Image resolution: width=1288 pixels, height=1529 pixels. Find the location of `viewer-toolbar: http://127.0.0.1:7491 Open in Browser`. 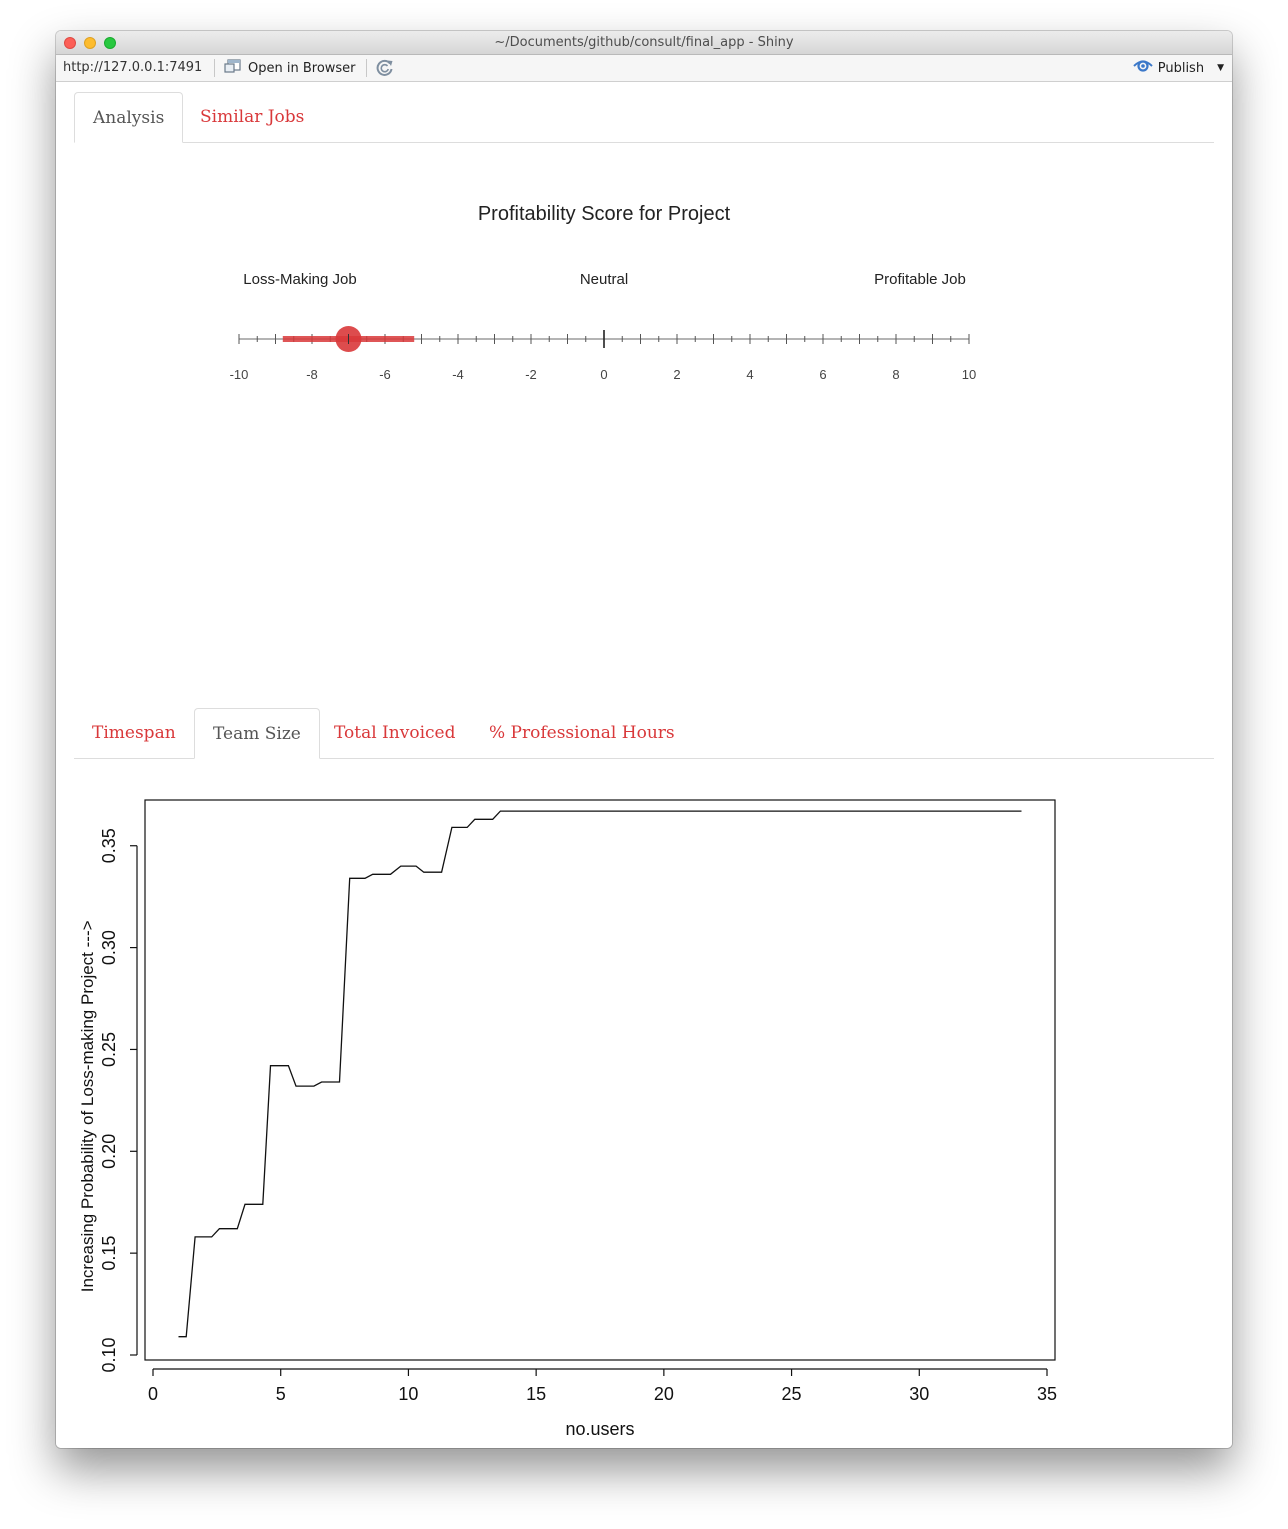

viewer-toolbar: http://127.0.0.1:7491 Open in Browser is located at coordinates (644, 68).